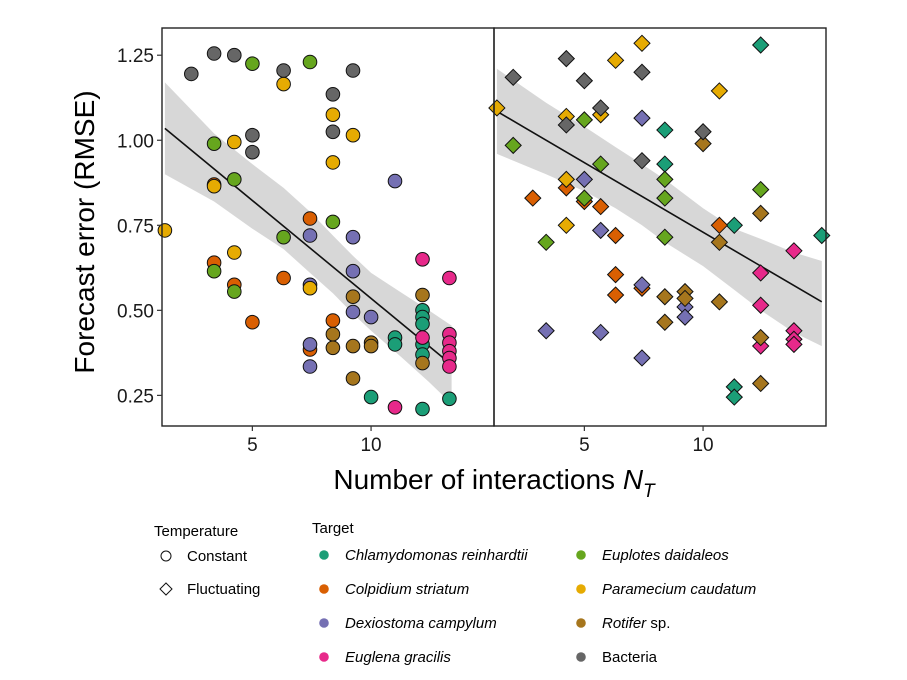  Describe the element at coordinates (196, 531) in the screenshot. I see `legend-temperature-title: Temperature` at that location.